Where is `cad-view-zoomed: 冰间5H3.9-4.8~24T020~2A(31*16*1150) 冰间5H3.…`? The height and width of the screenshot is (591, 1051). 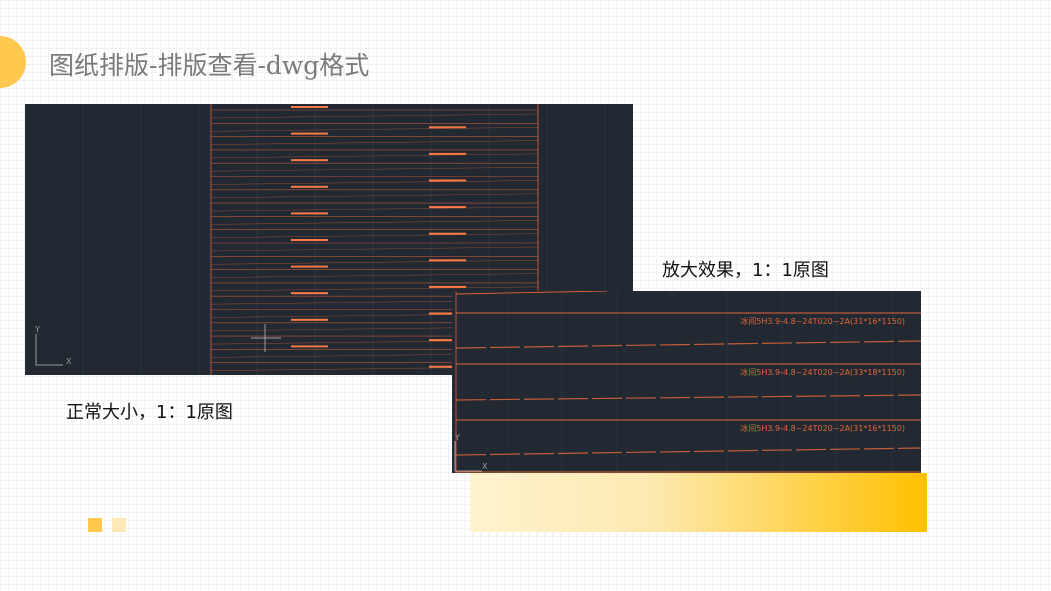
cad-view-zoomed: 冰间5H3.9-4.8~24T020~2A(31*16*1150) 冰间5H3.… is located at coordinates (686, 382).